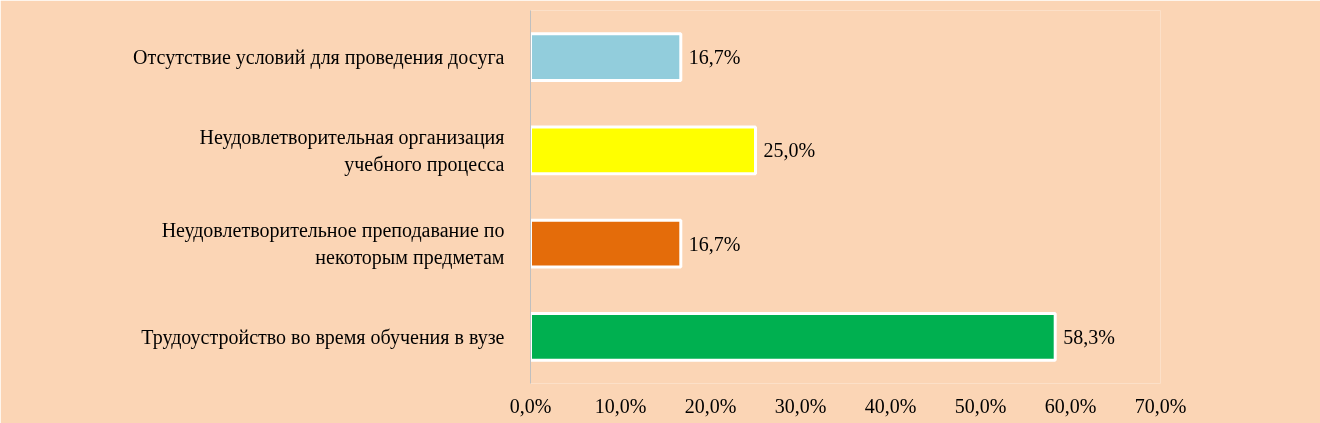 The width and height of the screenshot is (1320, 423). I want to click on x-tick-label: 70,0%, so click(1160, 405).